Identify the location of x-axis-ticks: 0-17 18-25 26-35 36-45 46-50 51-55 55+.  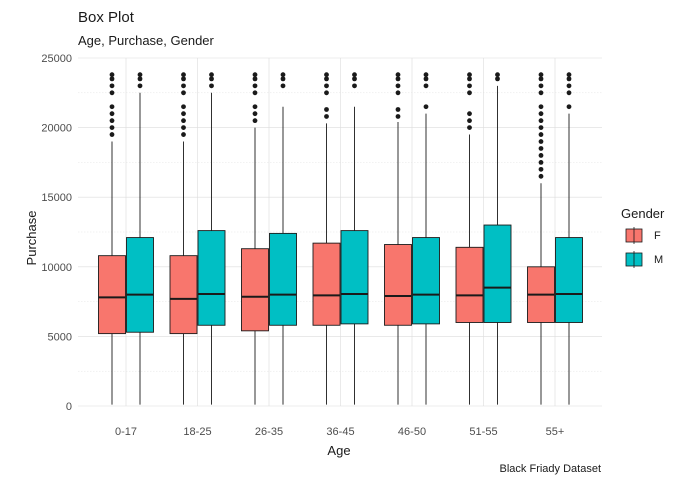
(339, 432).